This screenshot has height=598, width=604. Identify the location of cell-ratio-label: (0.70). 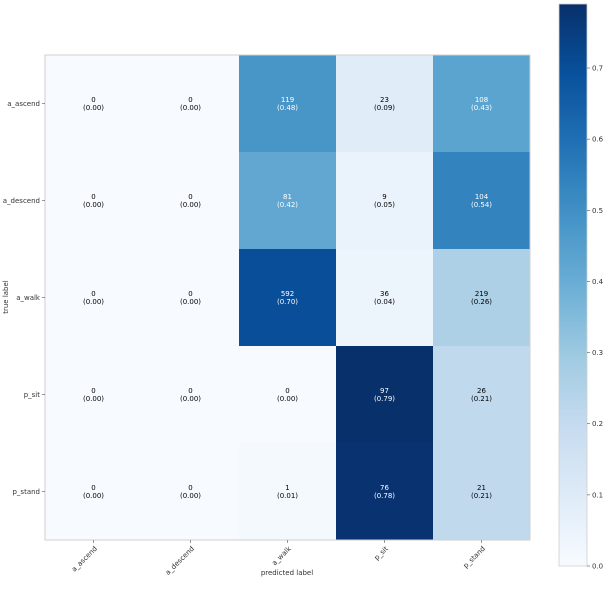
(287, 302).